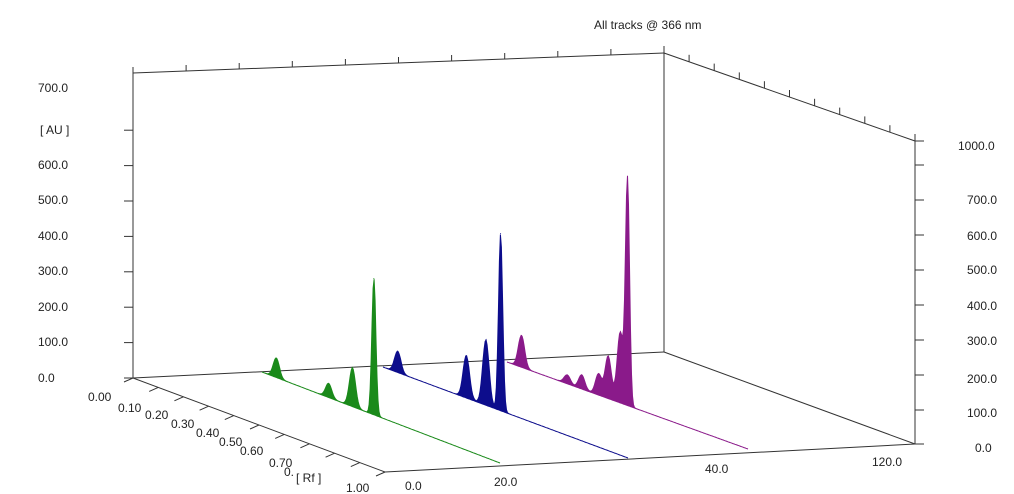 This screenshot has width=1014, height=494. Describe the element at coordinates (53, 165) in the screenshot. I see `left-tick-label: 600.0` at that location.